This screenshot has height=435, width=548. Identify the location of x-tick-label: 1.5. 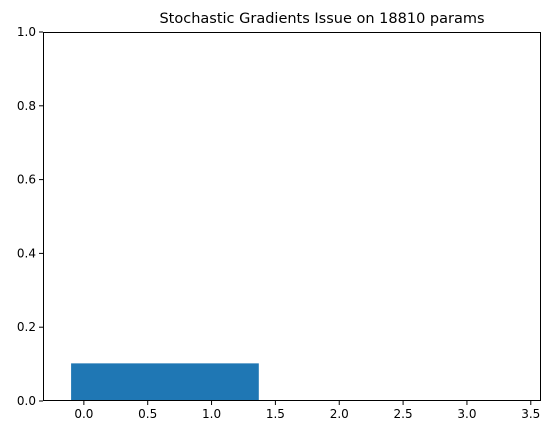
(275, 414).